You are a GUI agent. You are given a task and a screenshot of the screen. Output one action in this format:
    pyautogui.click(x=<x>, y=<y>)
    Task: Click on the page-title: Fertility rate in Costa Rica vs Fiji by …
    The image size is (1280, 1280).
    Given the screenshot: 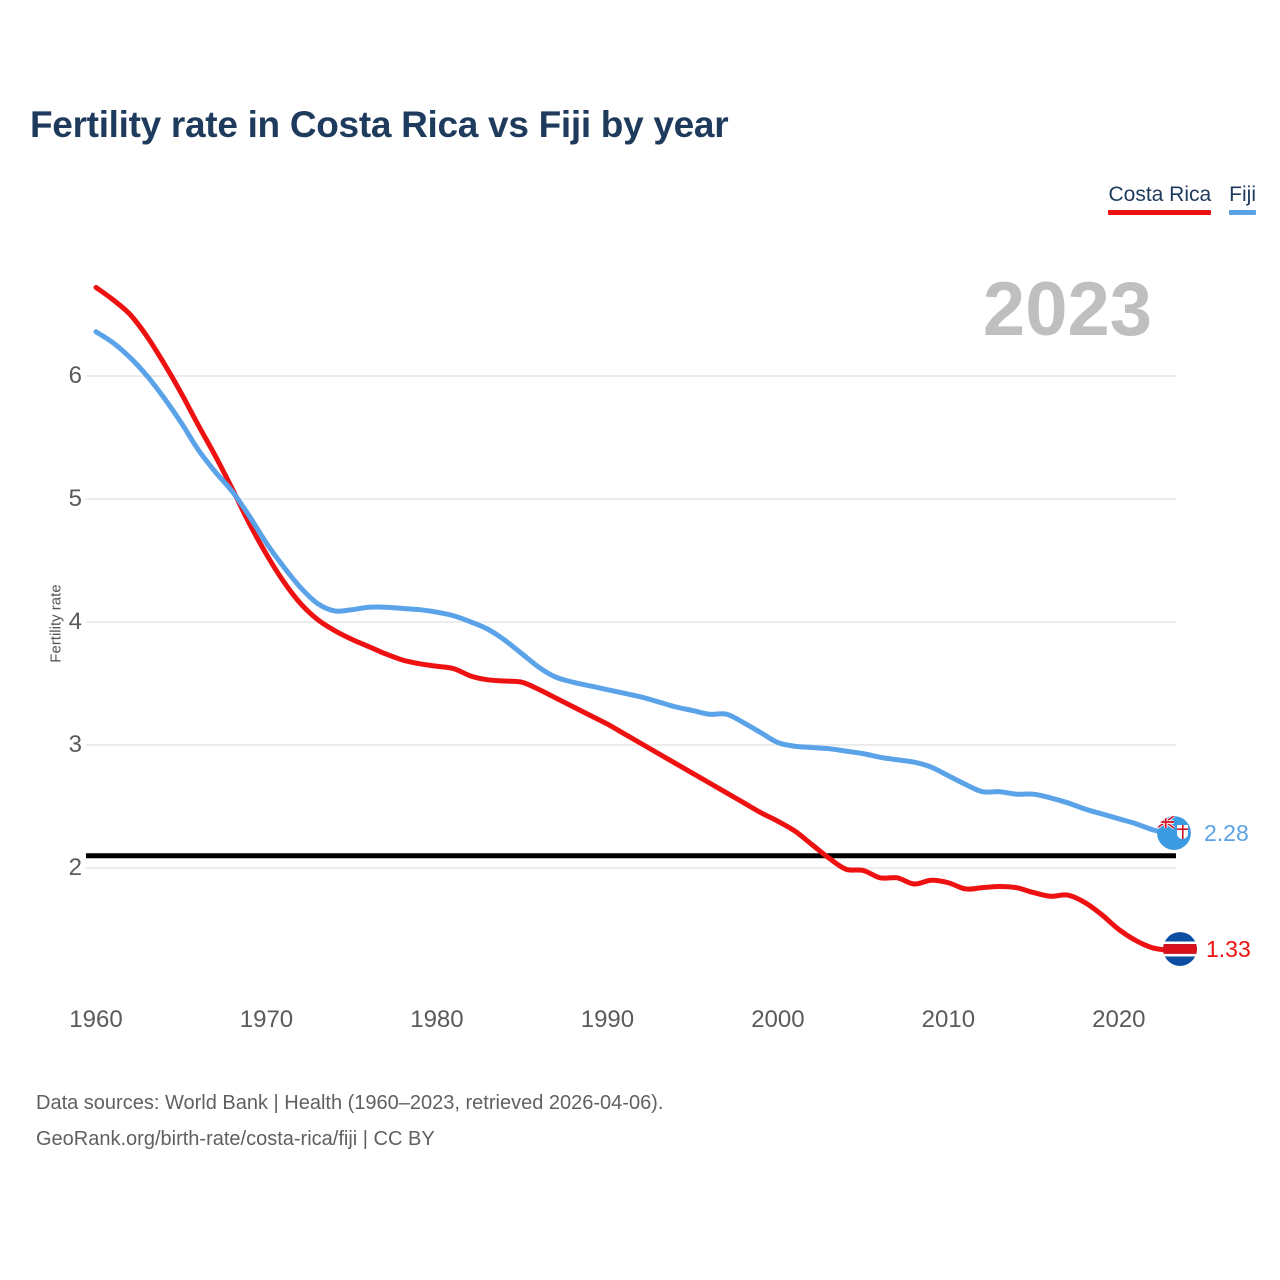 What is the action you would take?
    pyautogui.click(x=379, y=124)
    